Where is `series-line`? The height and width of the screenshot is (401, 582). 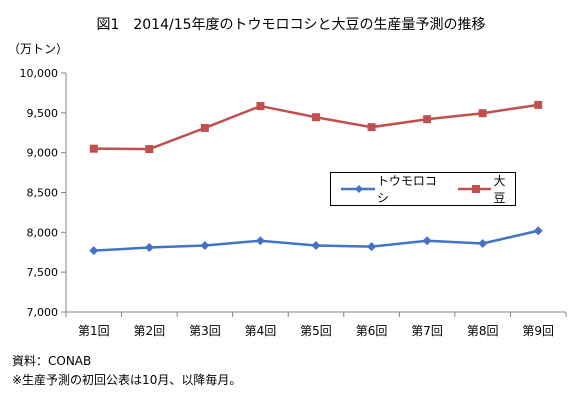
series-line is located at coordinates (316, 127).